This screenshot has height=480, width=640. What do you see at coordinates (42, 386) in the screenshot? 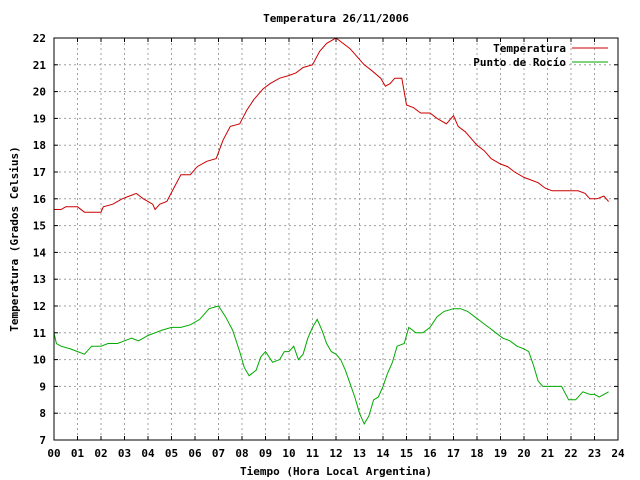
I see `y-tick-label: 9` at bounding box center [42, 386].